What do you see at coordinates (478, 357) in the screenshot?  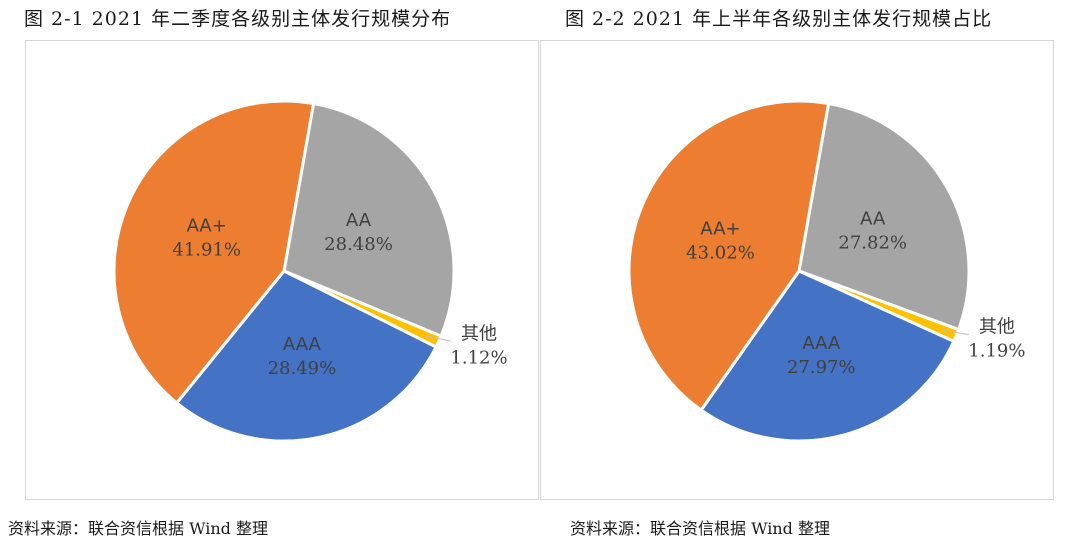 I see `slice-value-other: 1.12%` at bounding box center [478, 357].